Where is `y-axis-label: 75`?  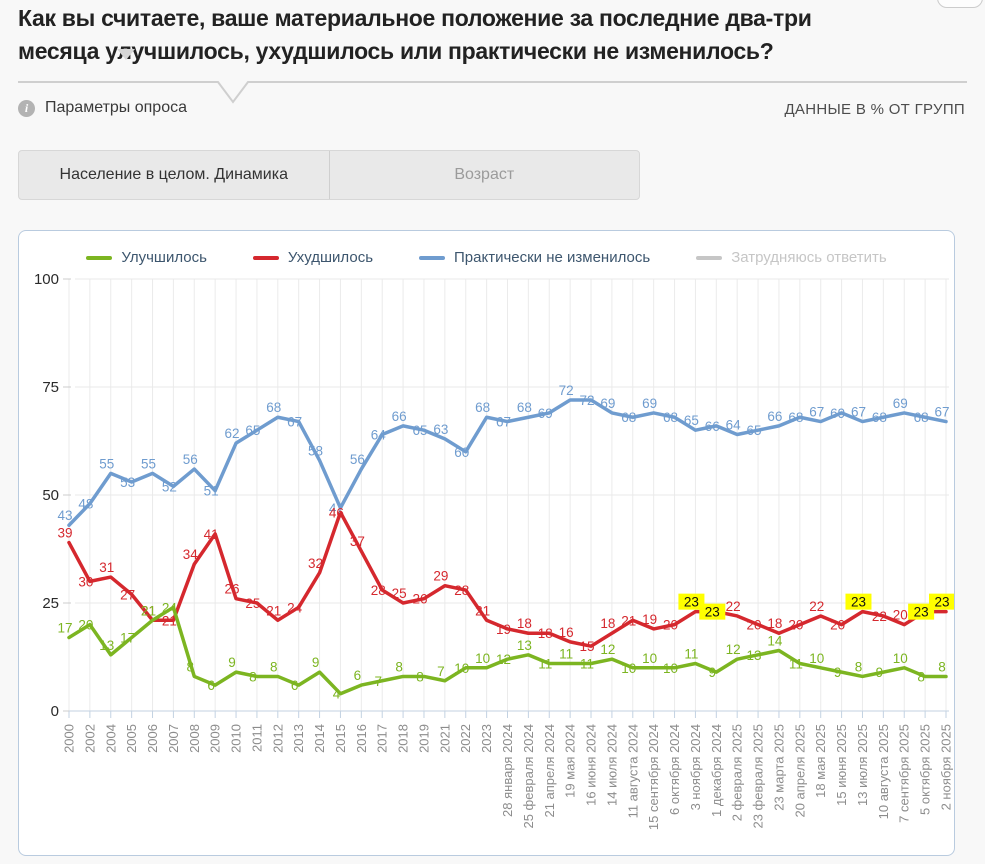
y-axis-label: 75 is located at coordinates (50, 387).